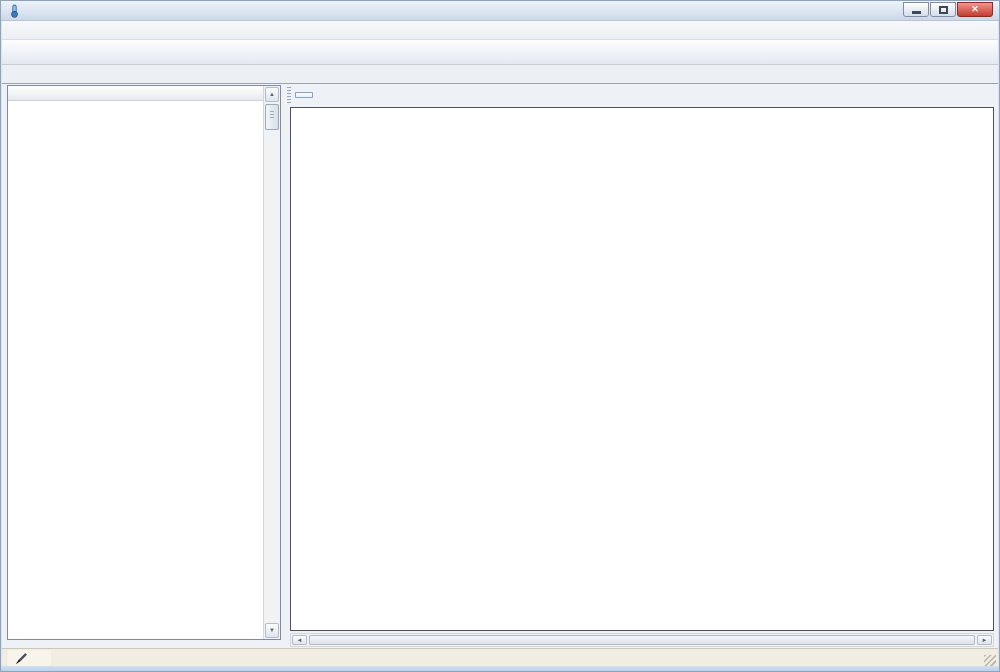  I want to click on minimize-button, so click(916, 9).